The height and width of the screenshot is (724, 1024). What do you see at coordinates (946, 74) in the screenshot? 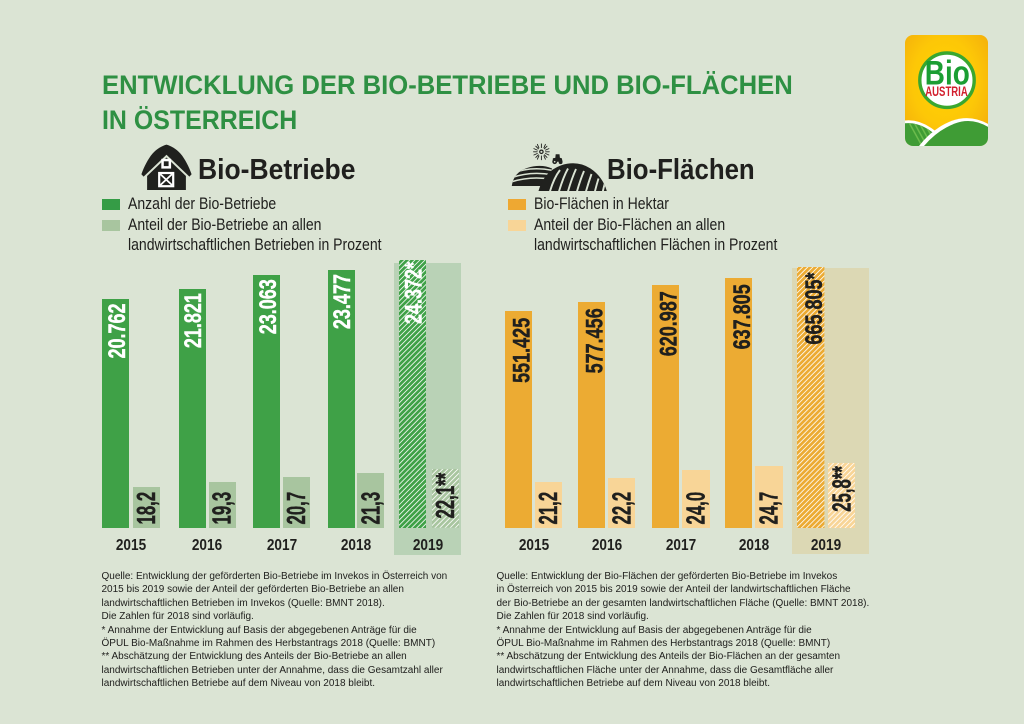
I see `svg-text: Bio` at bounding box center [946, 74].